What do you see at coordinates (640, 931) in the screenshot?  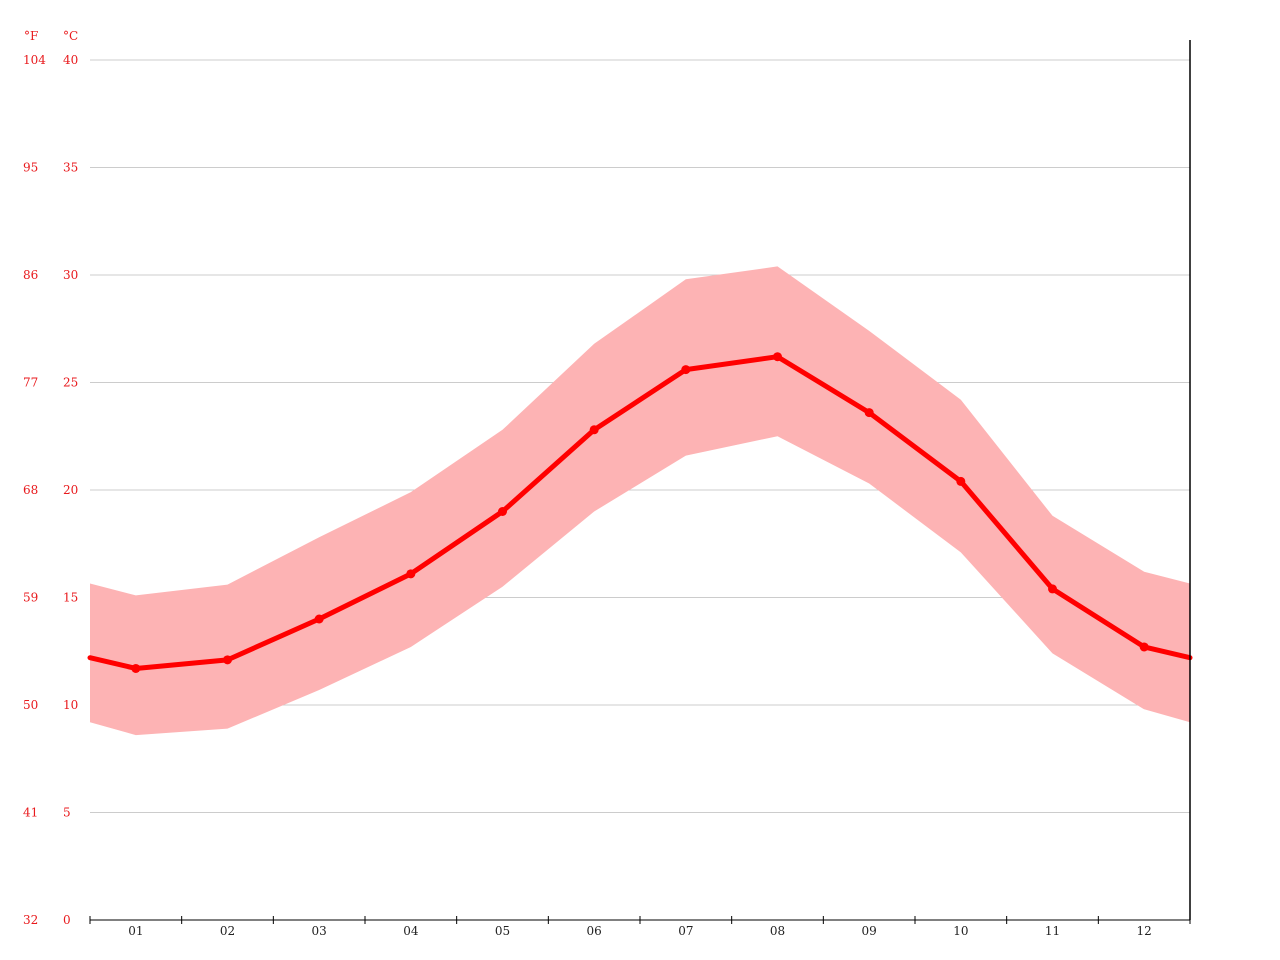 I see `x-axis-labels: 01 02 03 04 05 06 07 08 09 10 11 12` at bounding box center [640, 931].